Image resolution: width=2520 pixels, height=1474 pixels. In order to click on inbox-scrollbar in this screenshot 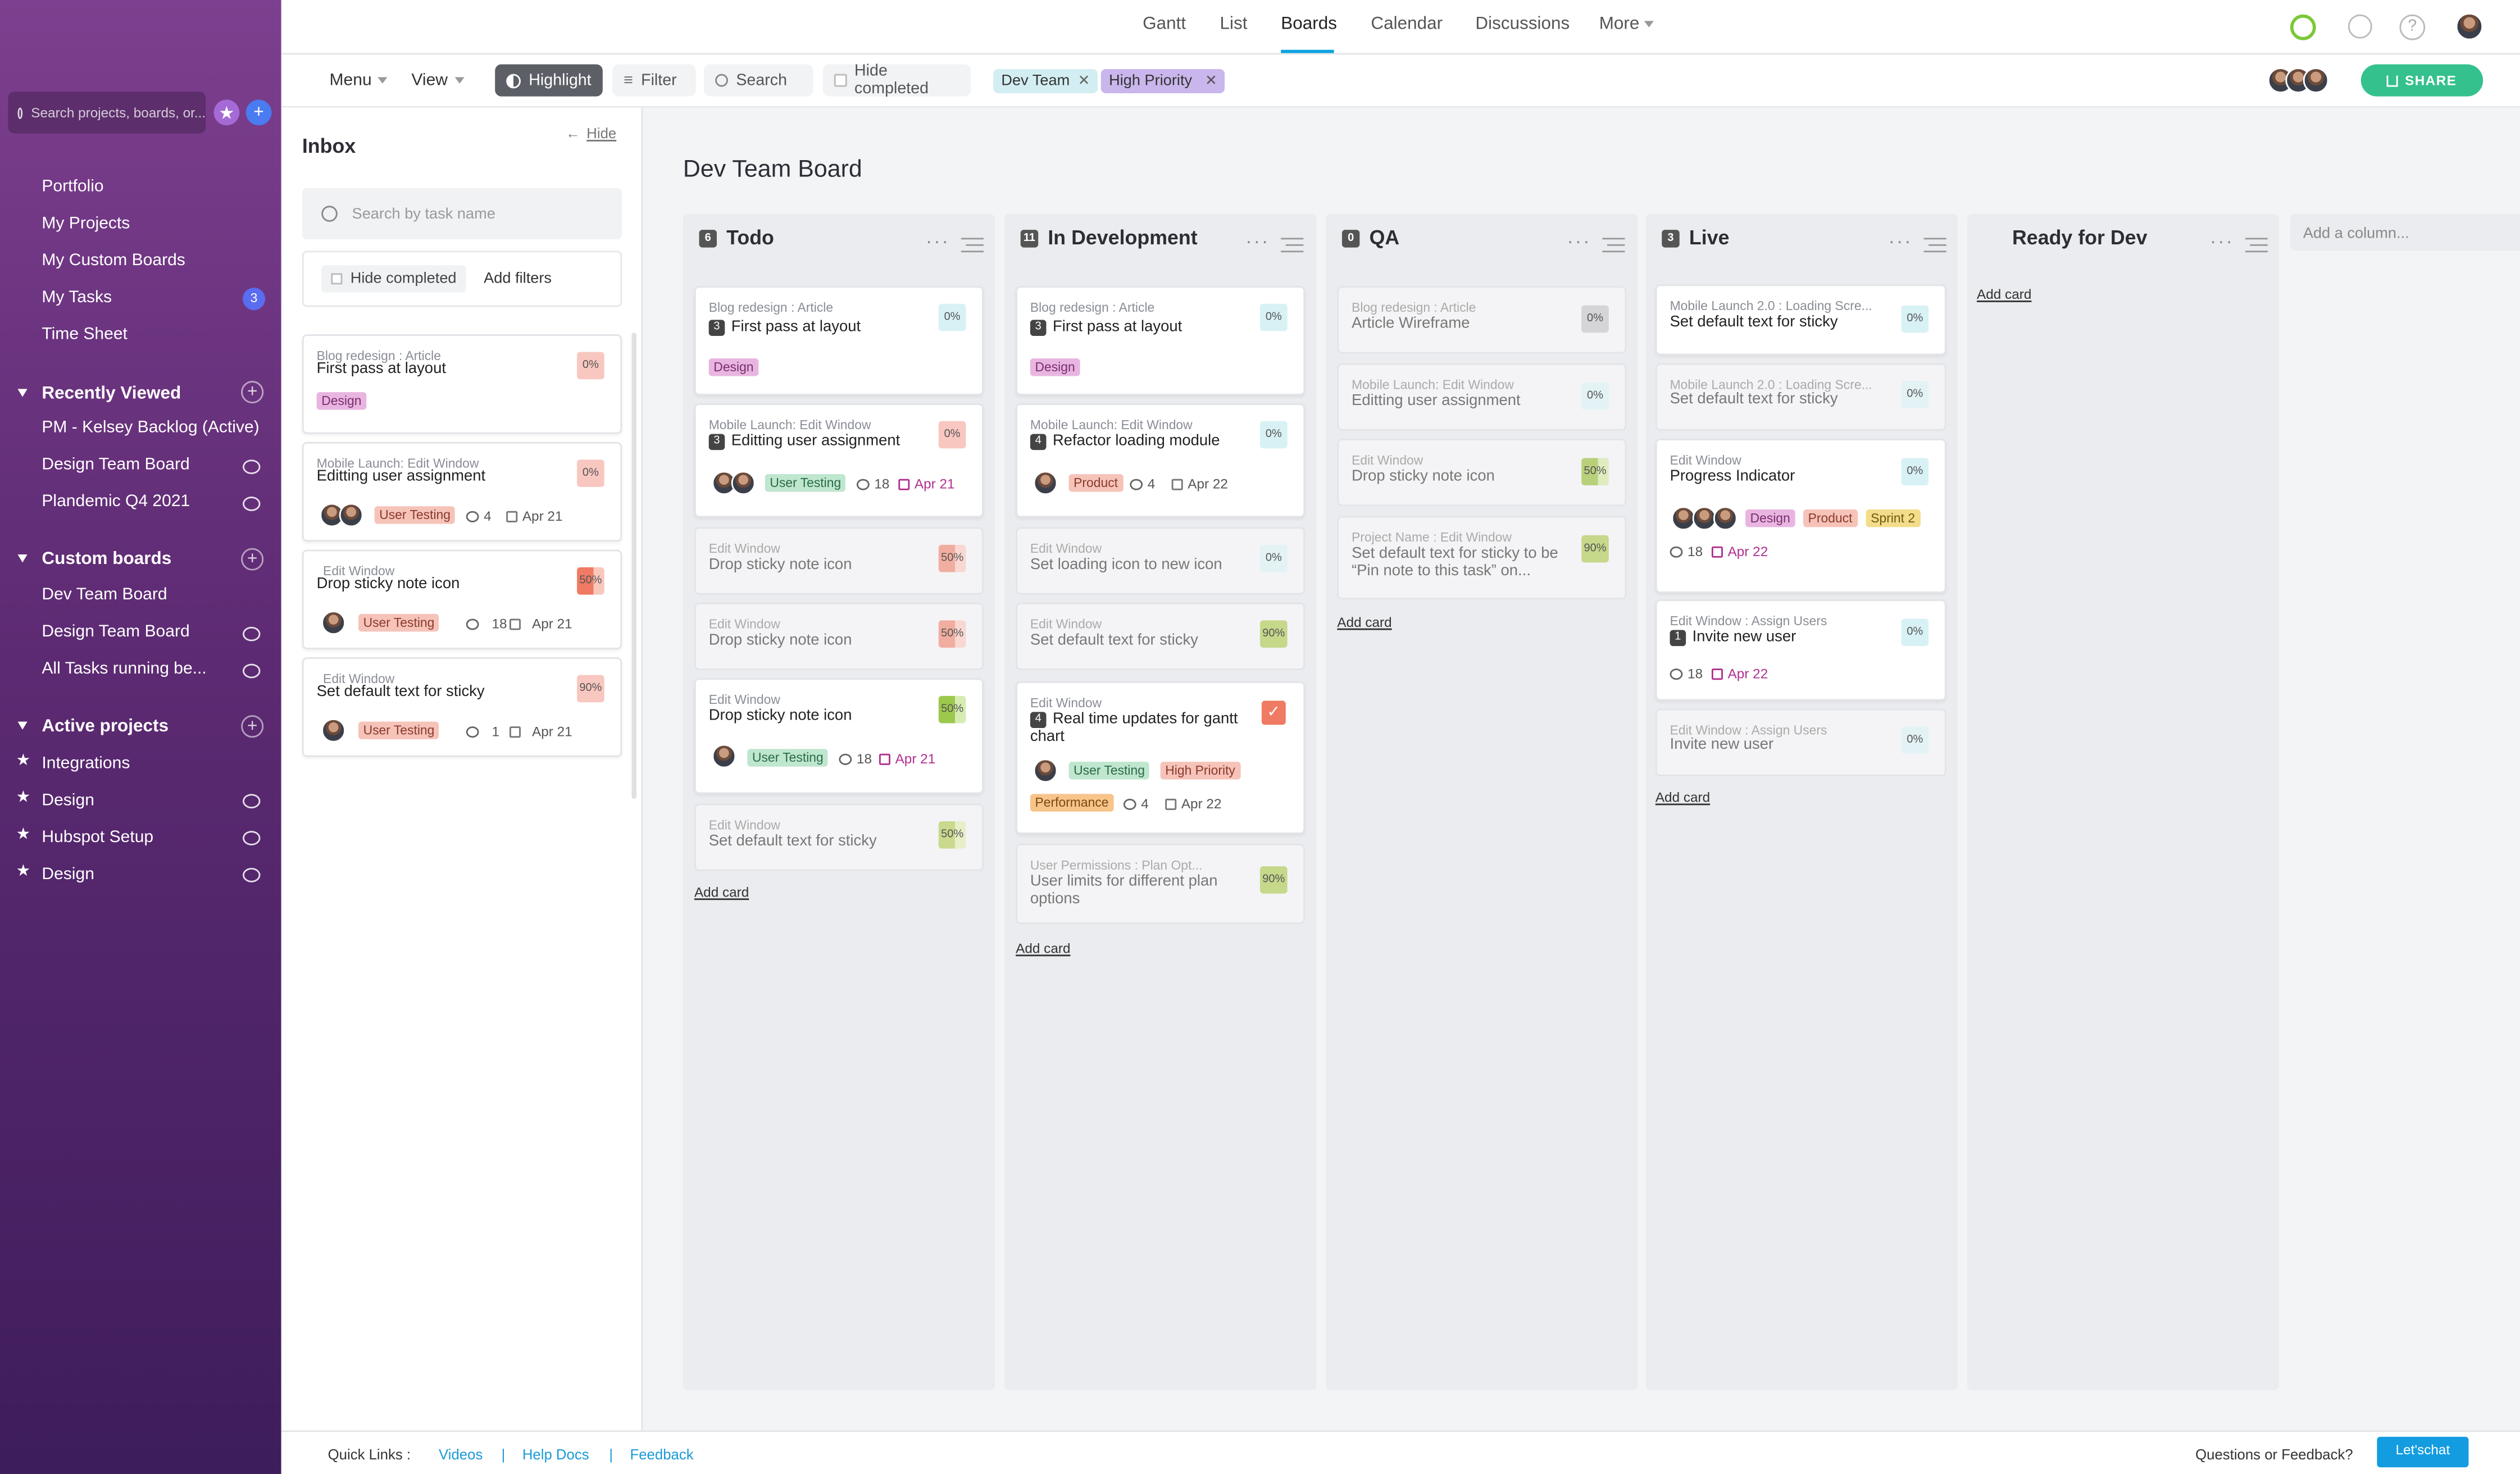, I will do `click(633, 566)`.